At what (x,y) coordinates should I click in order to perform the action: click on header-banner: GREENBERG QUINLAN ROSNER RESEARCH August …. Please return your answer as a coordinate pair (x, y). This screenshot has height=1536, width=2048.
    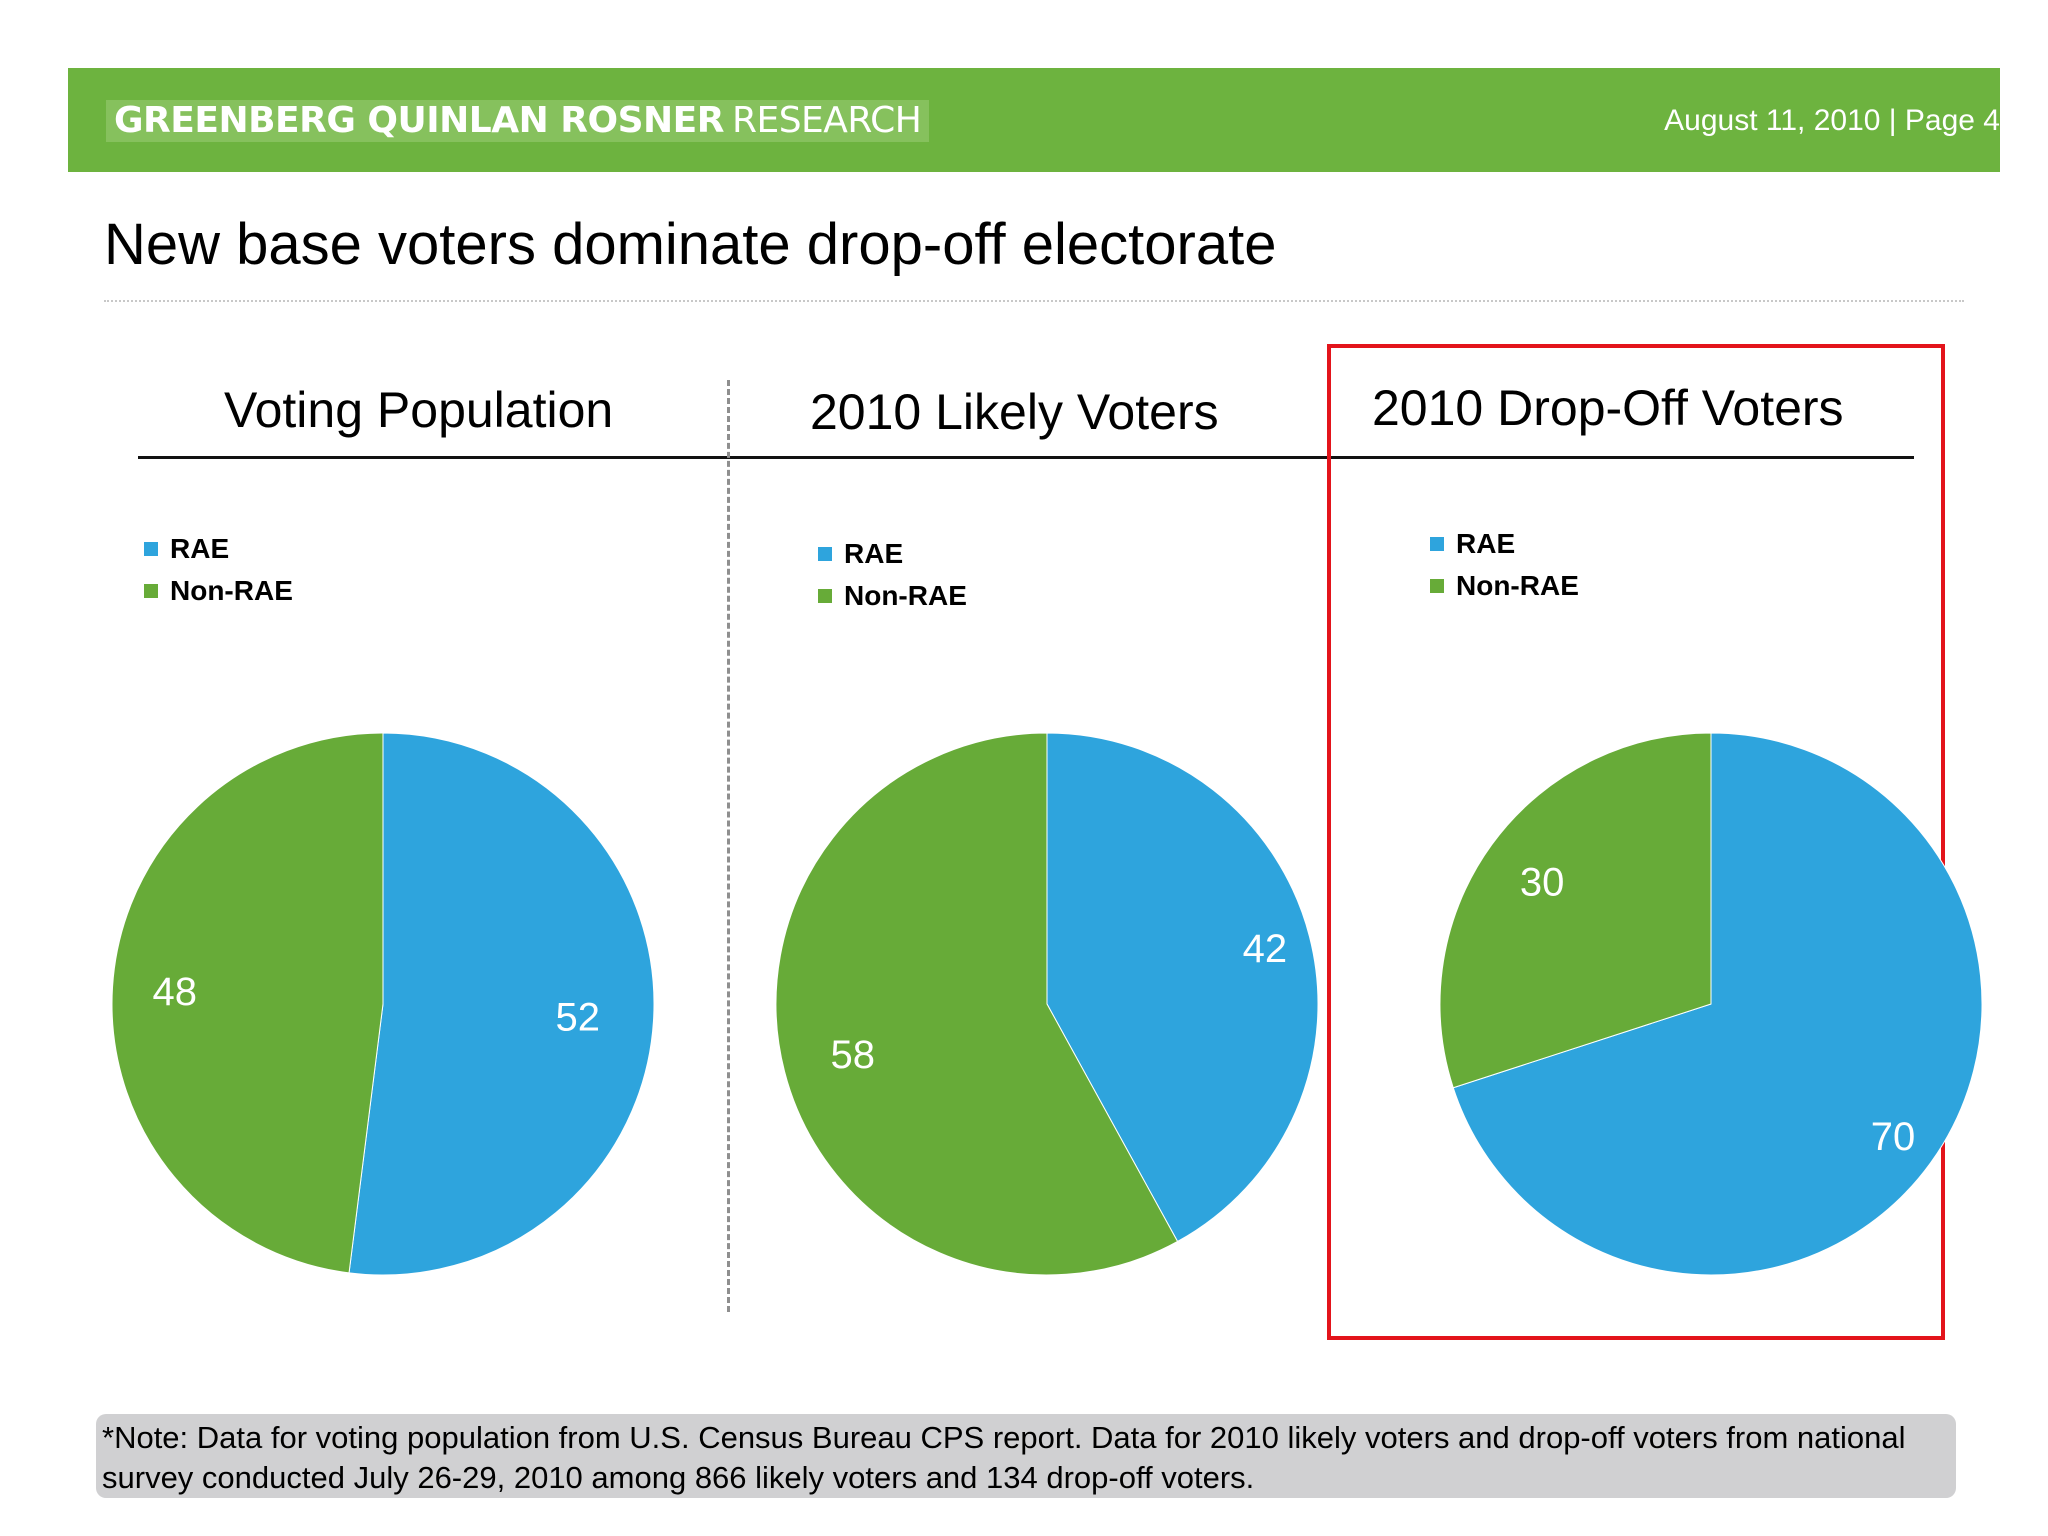
    Looking at the image, I should click on (1034, 120).